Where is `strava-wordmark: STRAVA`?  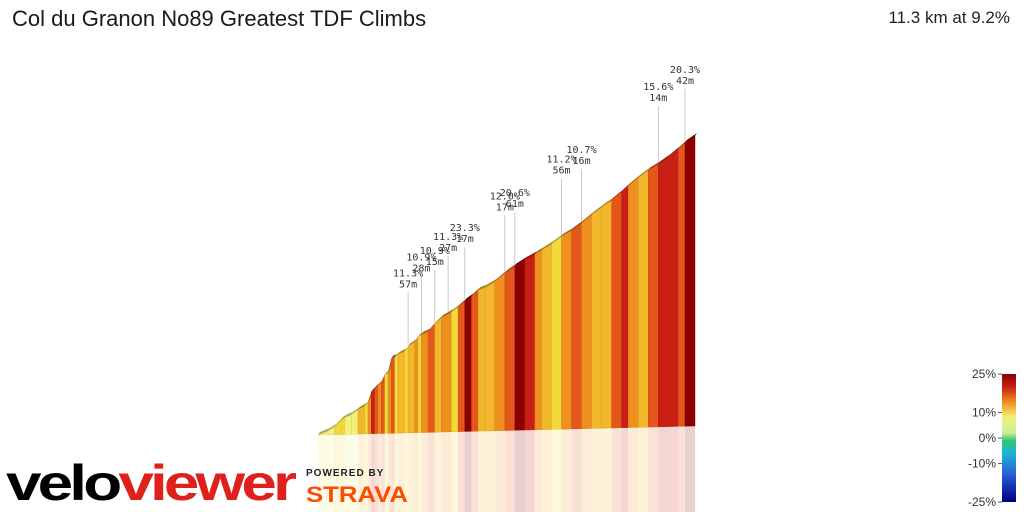 strava-wordmark: STRAVA is located at coordinates (357, 494).